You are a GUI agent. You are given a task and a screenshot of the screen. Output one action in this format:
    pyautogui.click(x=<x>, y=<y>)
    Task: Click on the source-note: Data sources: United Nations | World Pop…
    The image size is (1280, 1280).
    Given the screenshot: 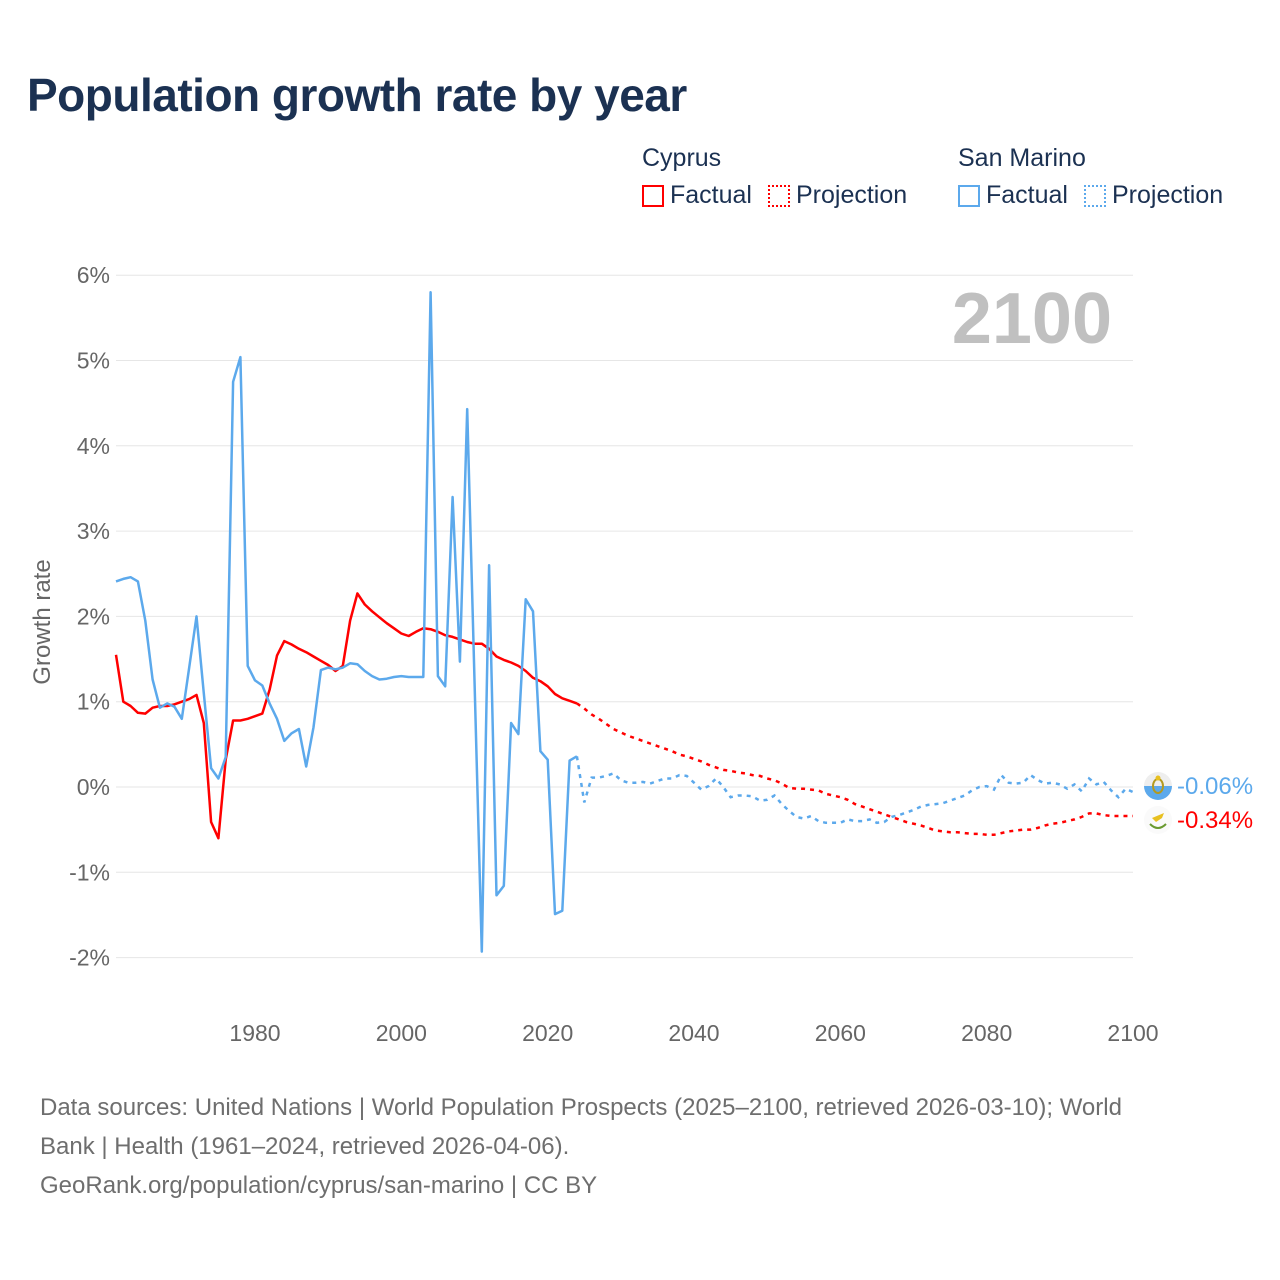 What is the action you would take?
    pyautogui.click(x=640, y=1146)
    